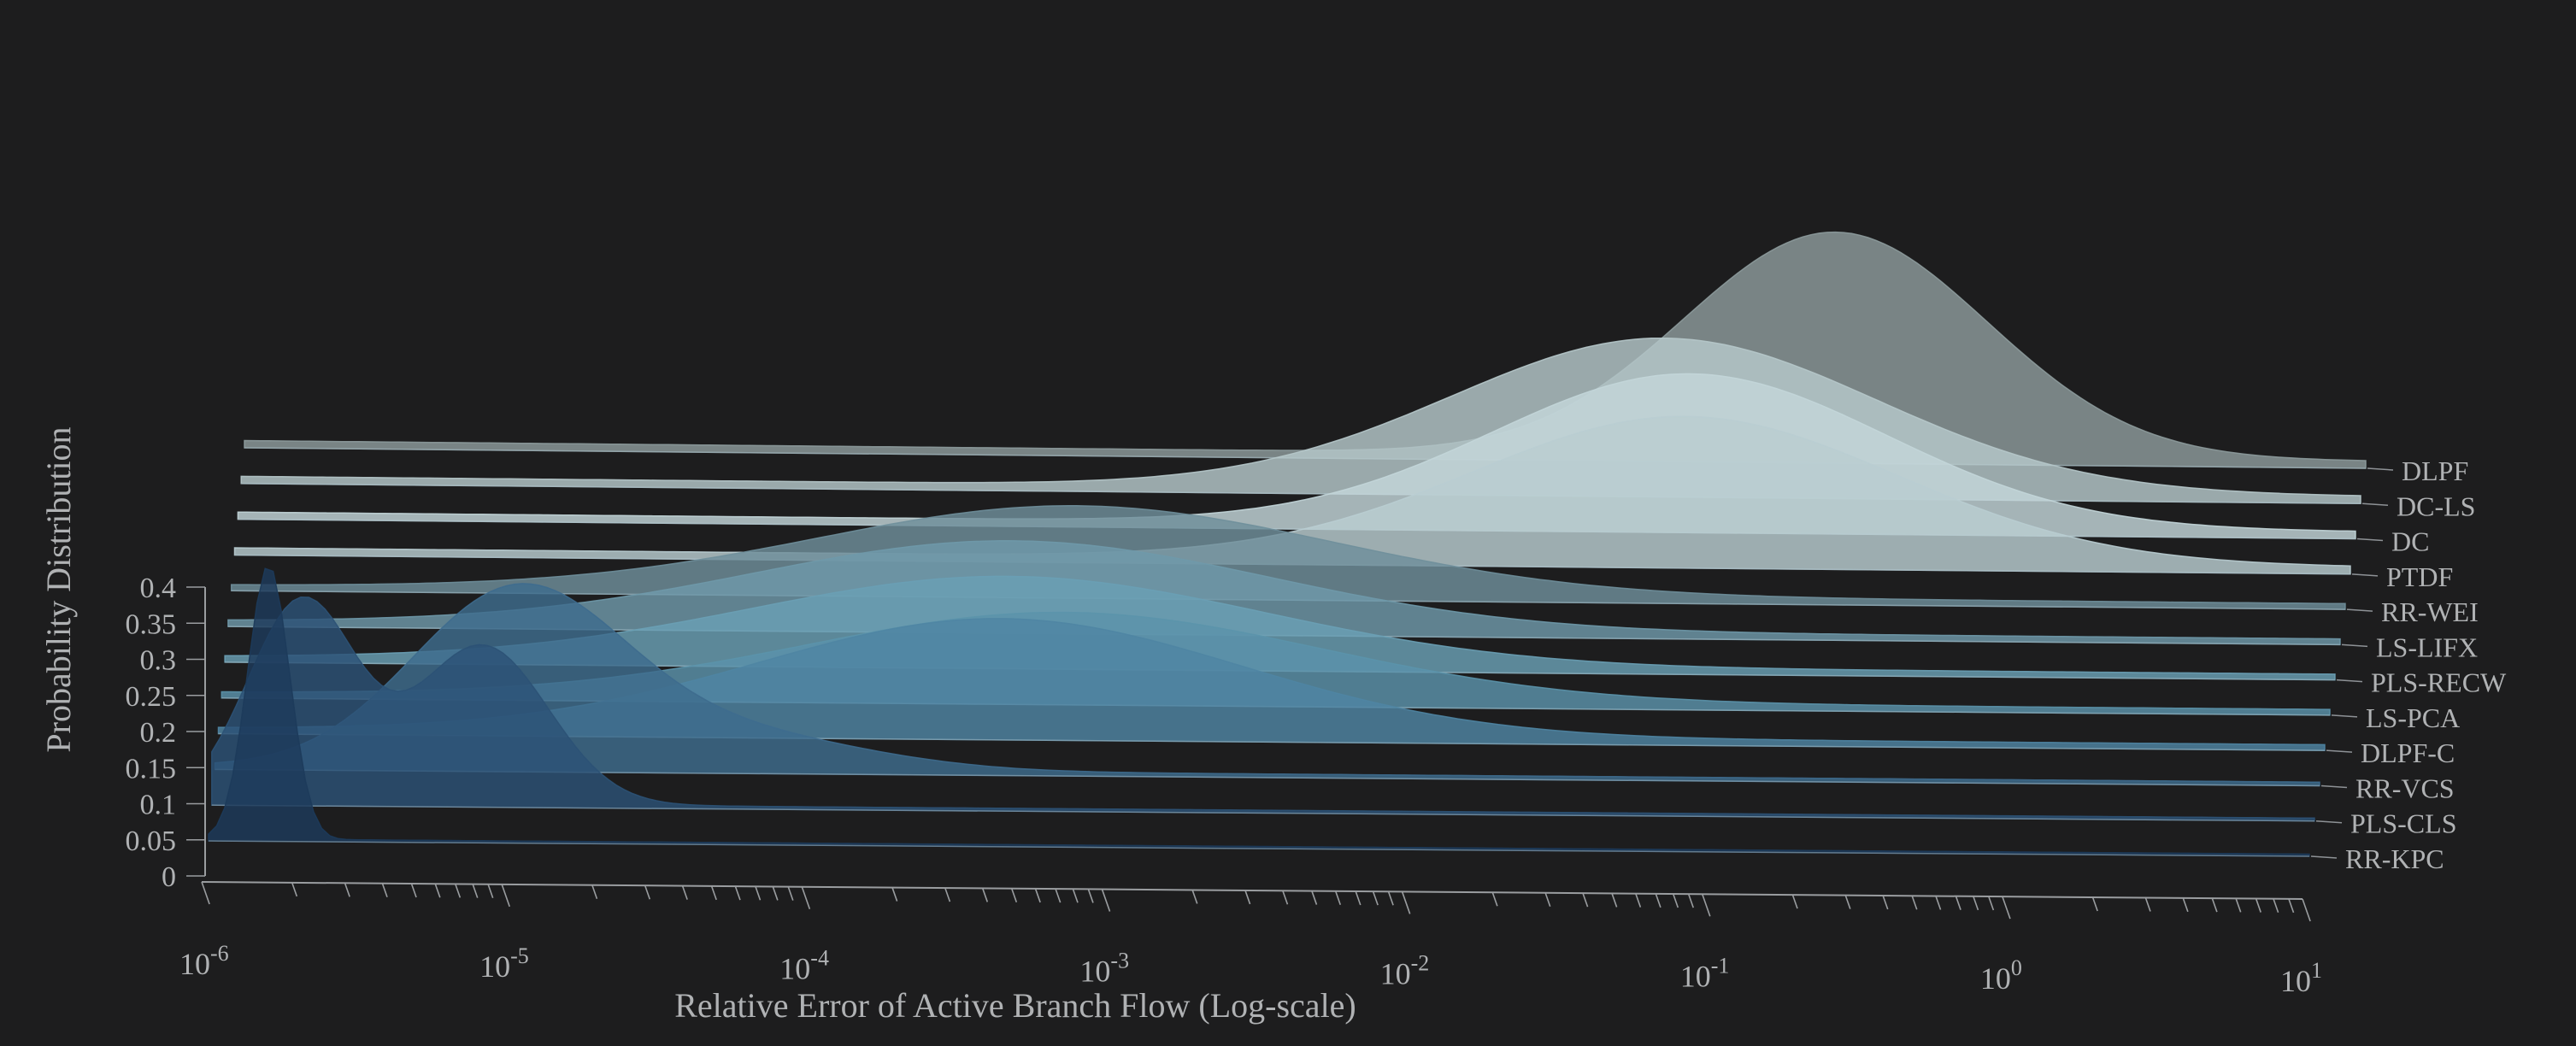 This screenshot has width=2576, height=1046. What do you see at coordinates (2301, 978) in the screenshot?
I see `x-tick-label: 10¹` at bounding box center [2301, 978].